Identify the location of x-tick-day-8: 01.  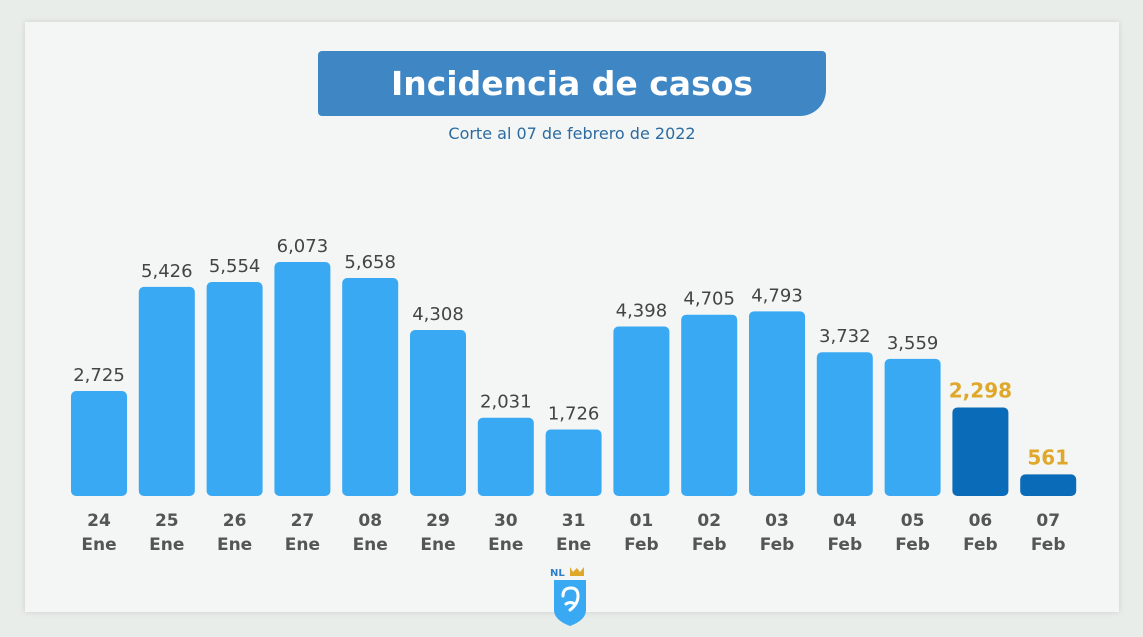
(642, 521).